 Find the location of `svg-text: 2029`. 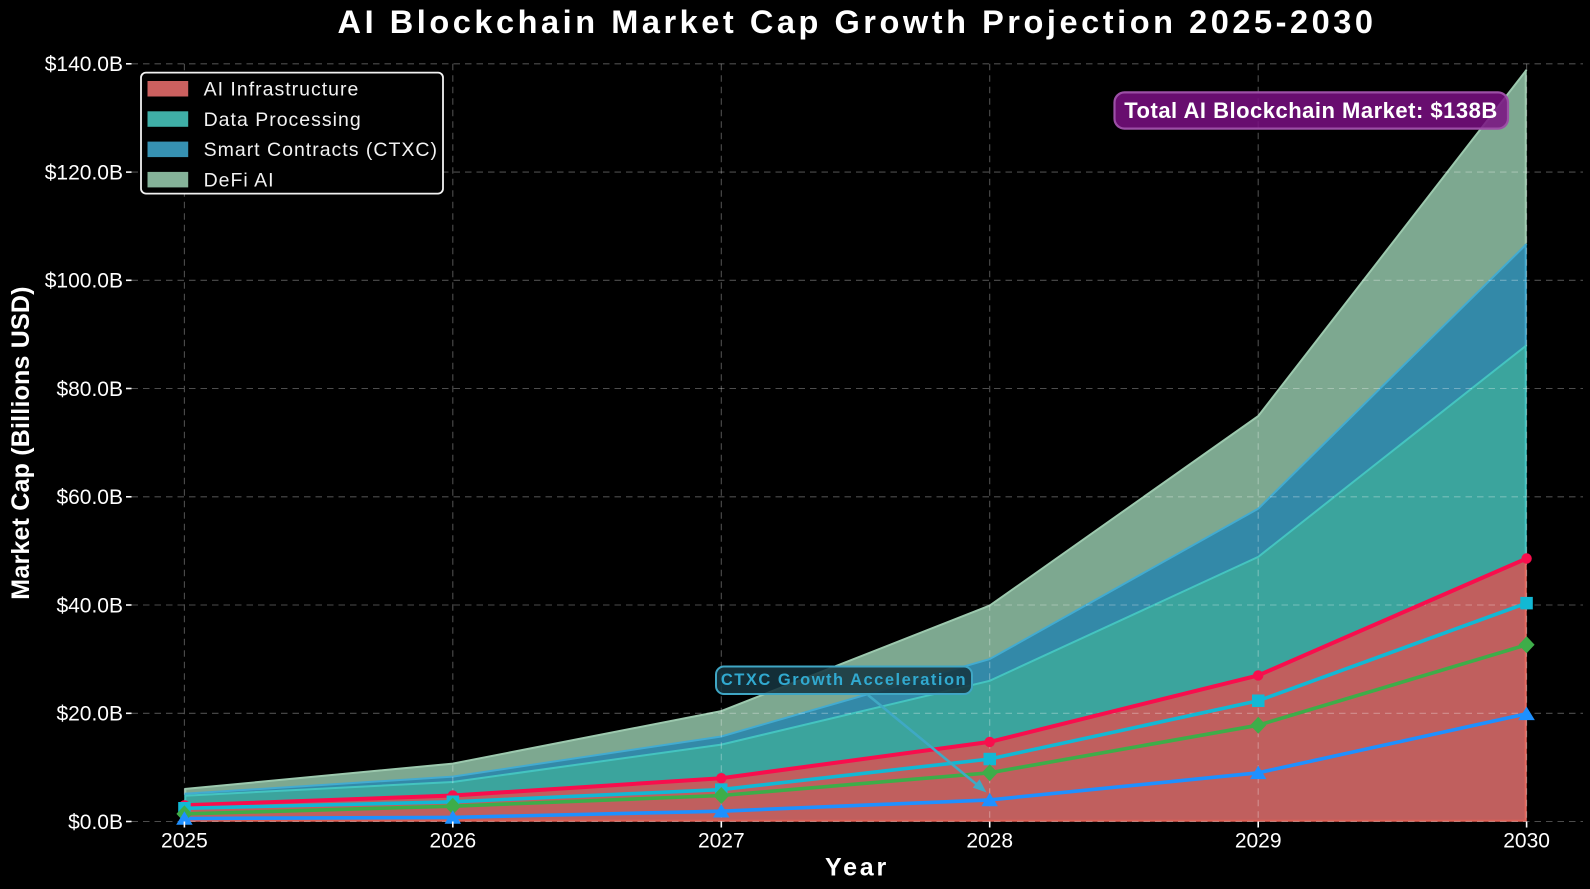

svg-text: 2029 is located at coordinates (1258, 841).